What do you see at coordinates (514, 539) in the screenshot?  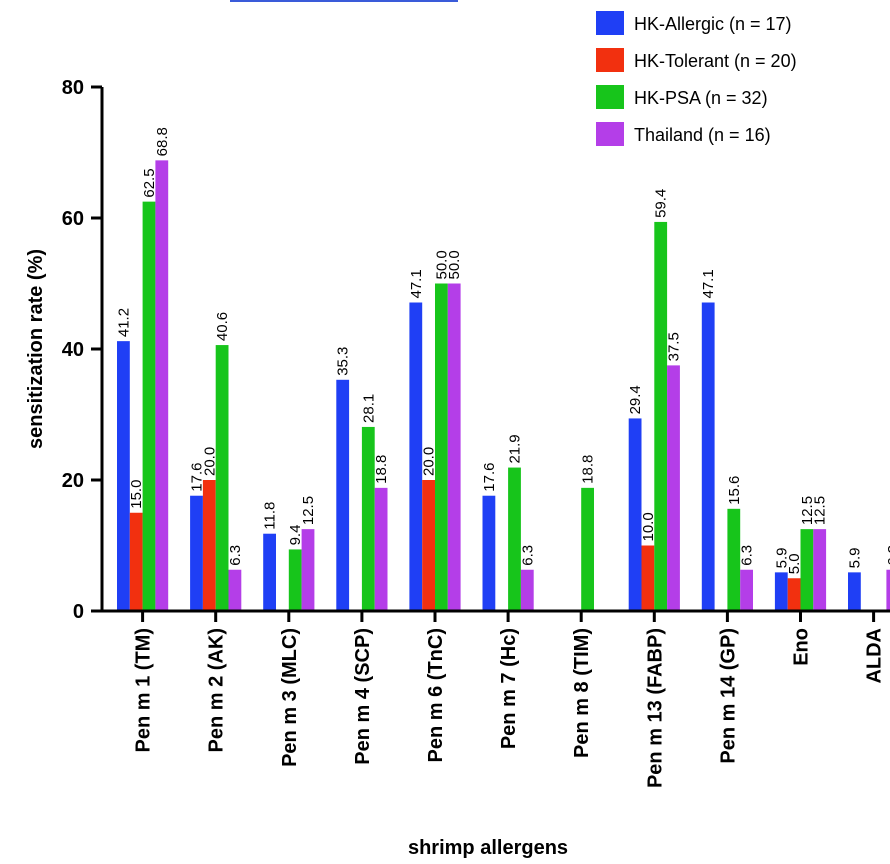 I see `bar-pen-m-7-hc-hk-psa` at bounding box center [514, 539].